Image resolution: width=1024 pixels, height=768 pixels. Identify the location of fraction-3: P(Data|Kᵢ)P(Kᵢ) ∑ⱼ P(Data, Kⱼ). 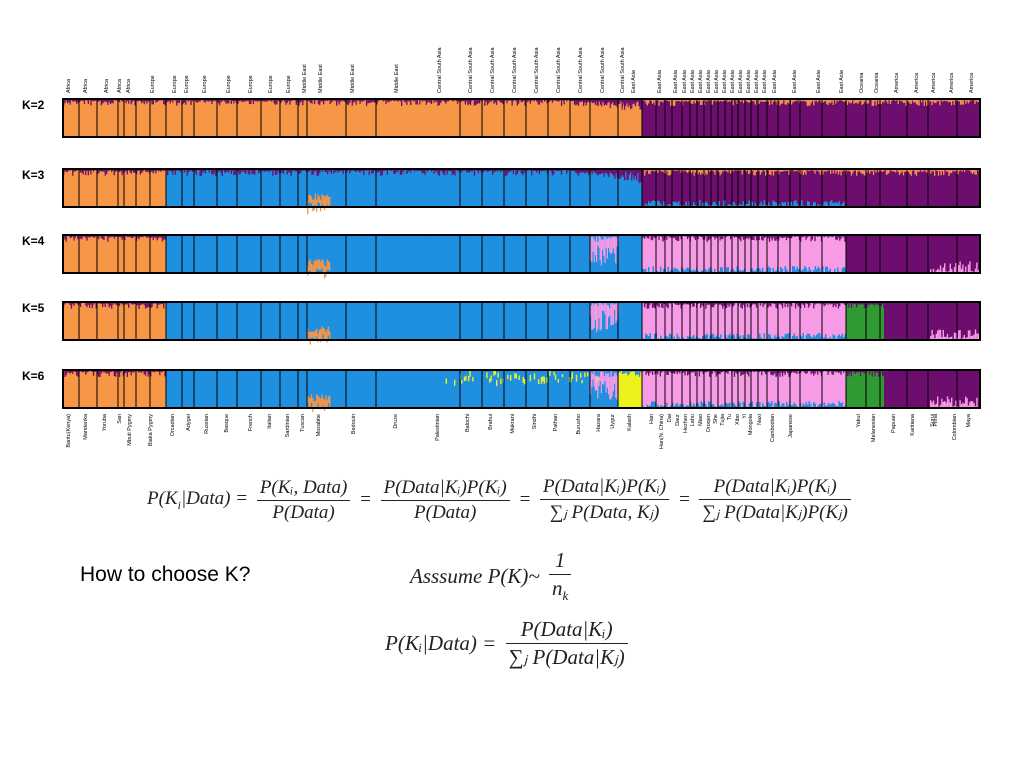
(605, 500).